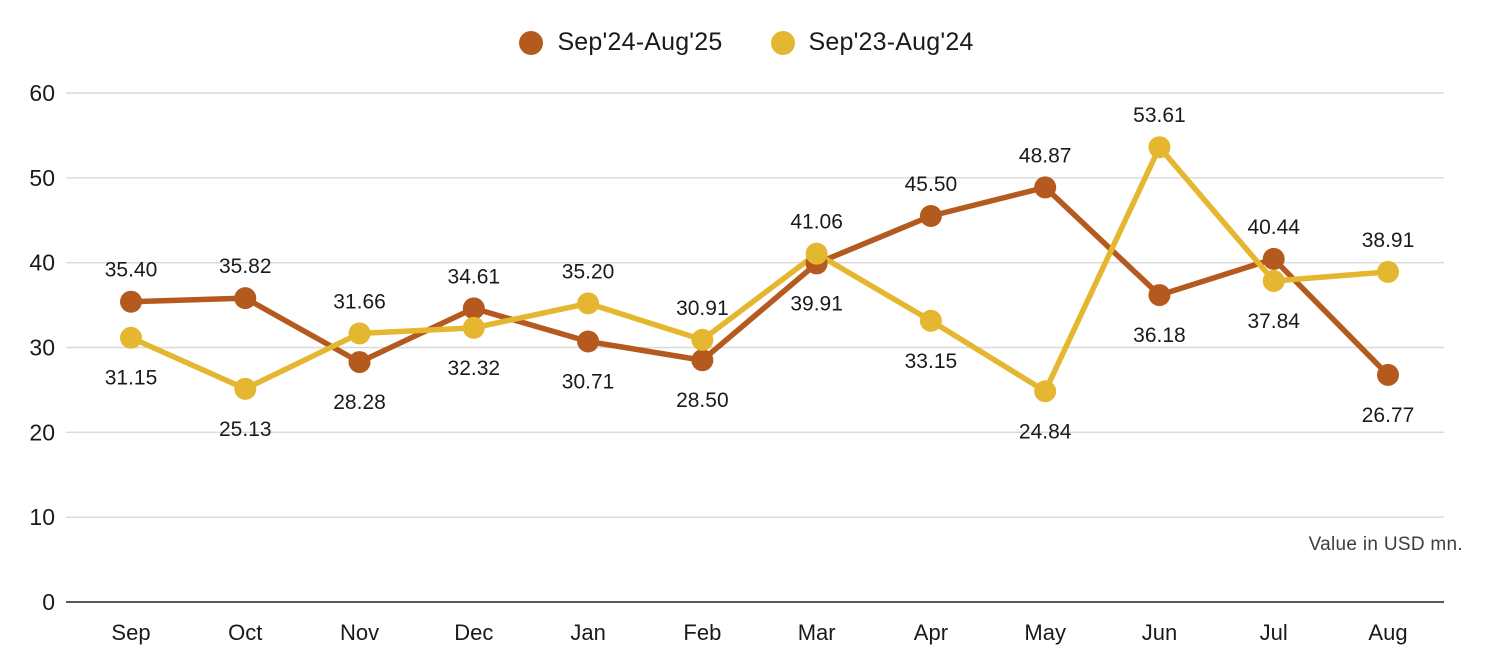 The image size is (1493, 667). What do you see at coordinates (42, 517) in the screenshot?
I see `y-tick-label: 10` at bounding box center [42, 517].